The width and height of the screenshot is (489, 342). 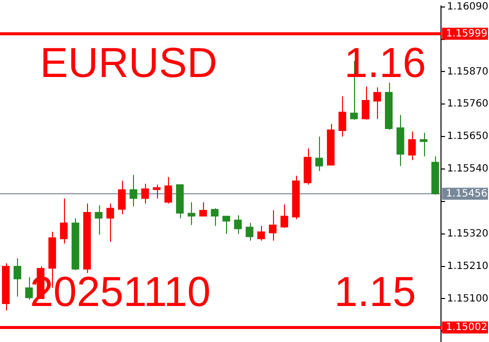 I want to click on ref-line-label: 1.15999, so click(x=467, y=34).